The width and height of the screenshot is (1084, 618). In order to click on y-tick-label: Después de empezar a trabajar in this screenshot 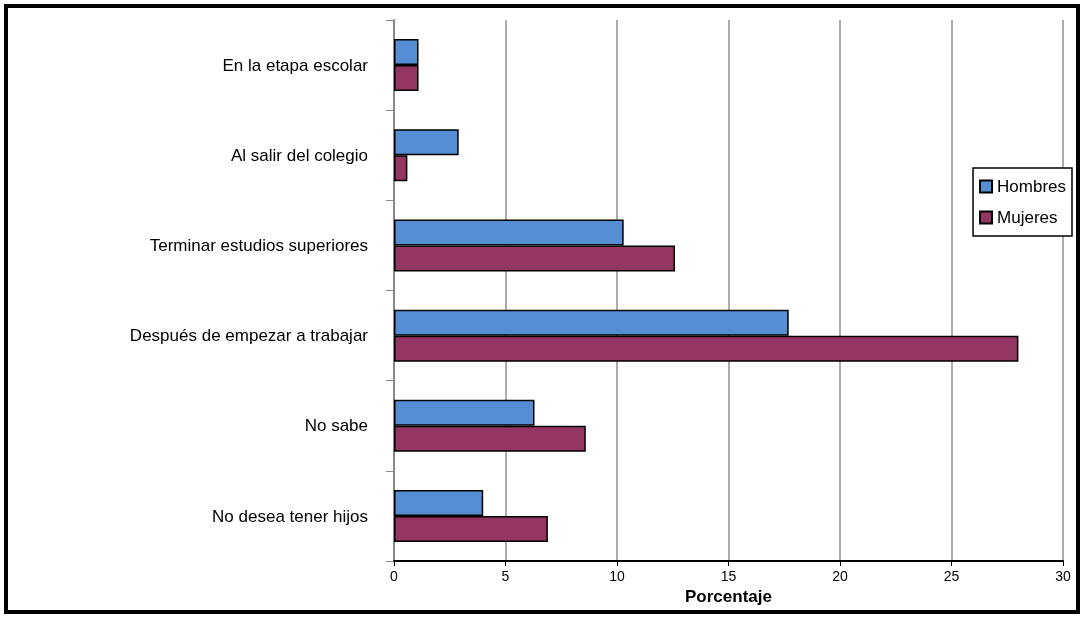, I will do `click(249, 336)`.